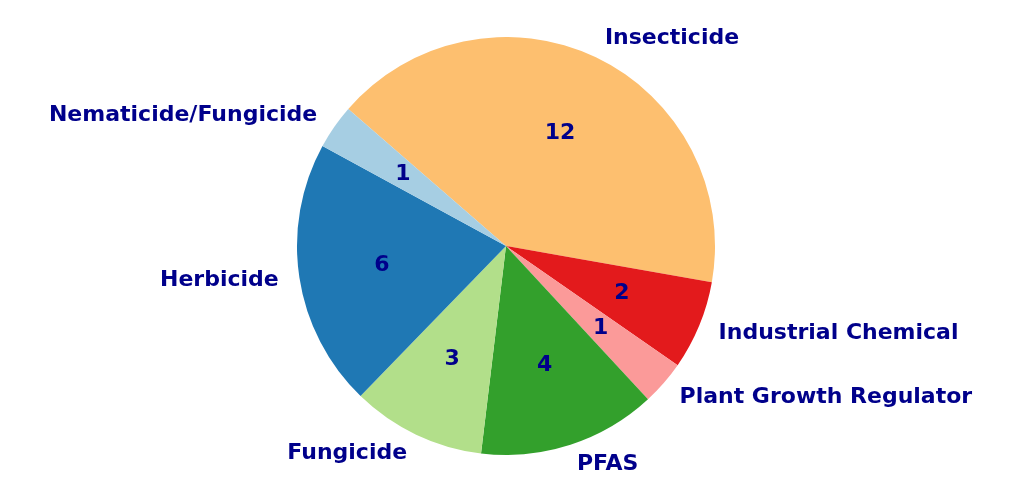  Describe the element at coordinates (826, 395) in the screenshot. I see `slice-label: Plant Growth Regulator` at that location.